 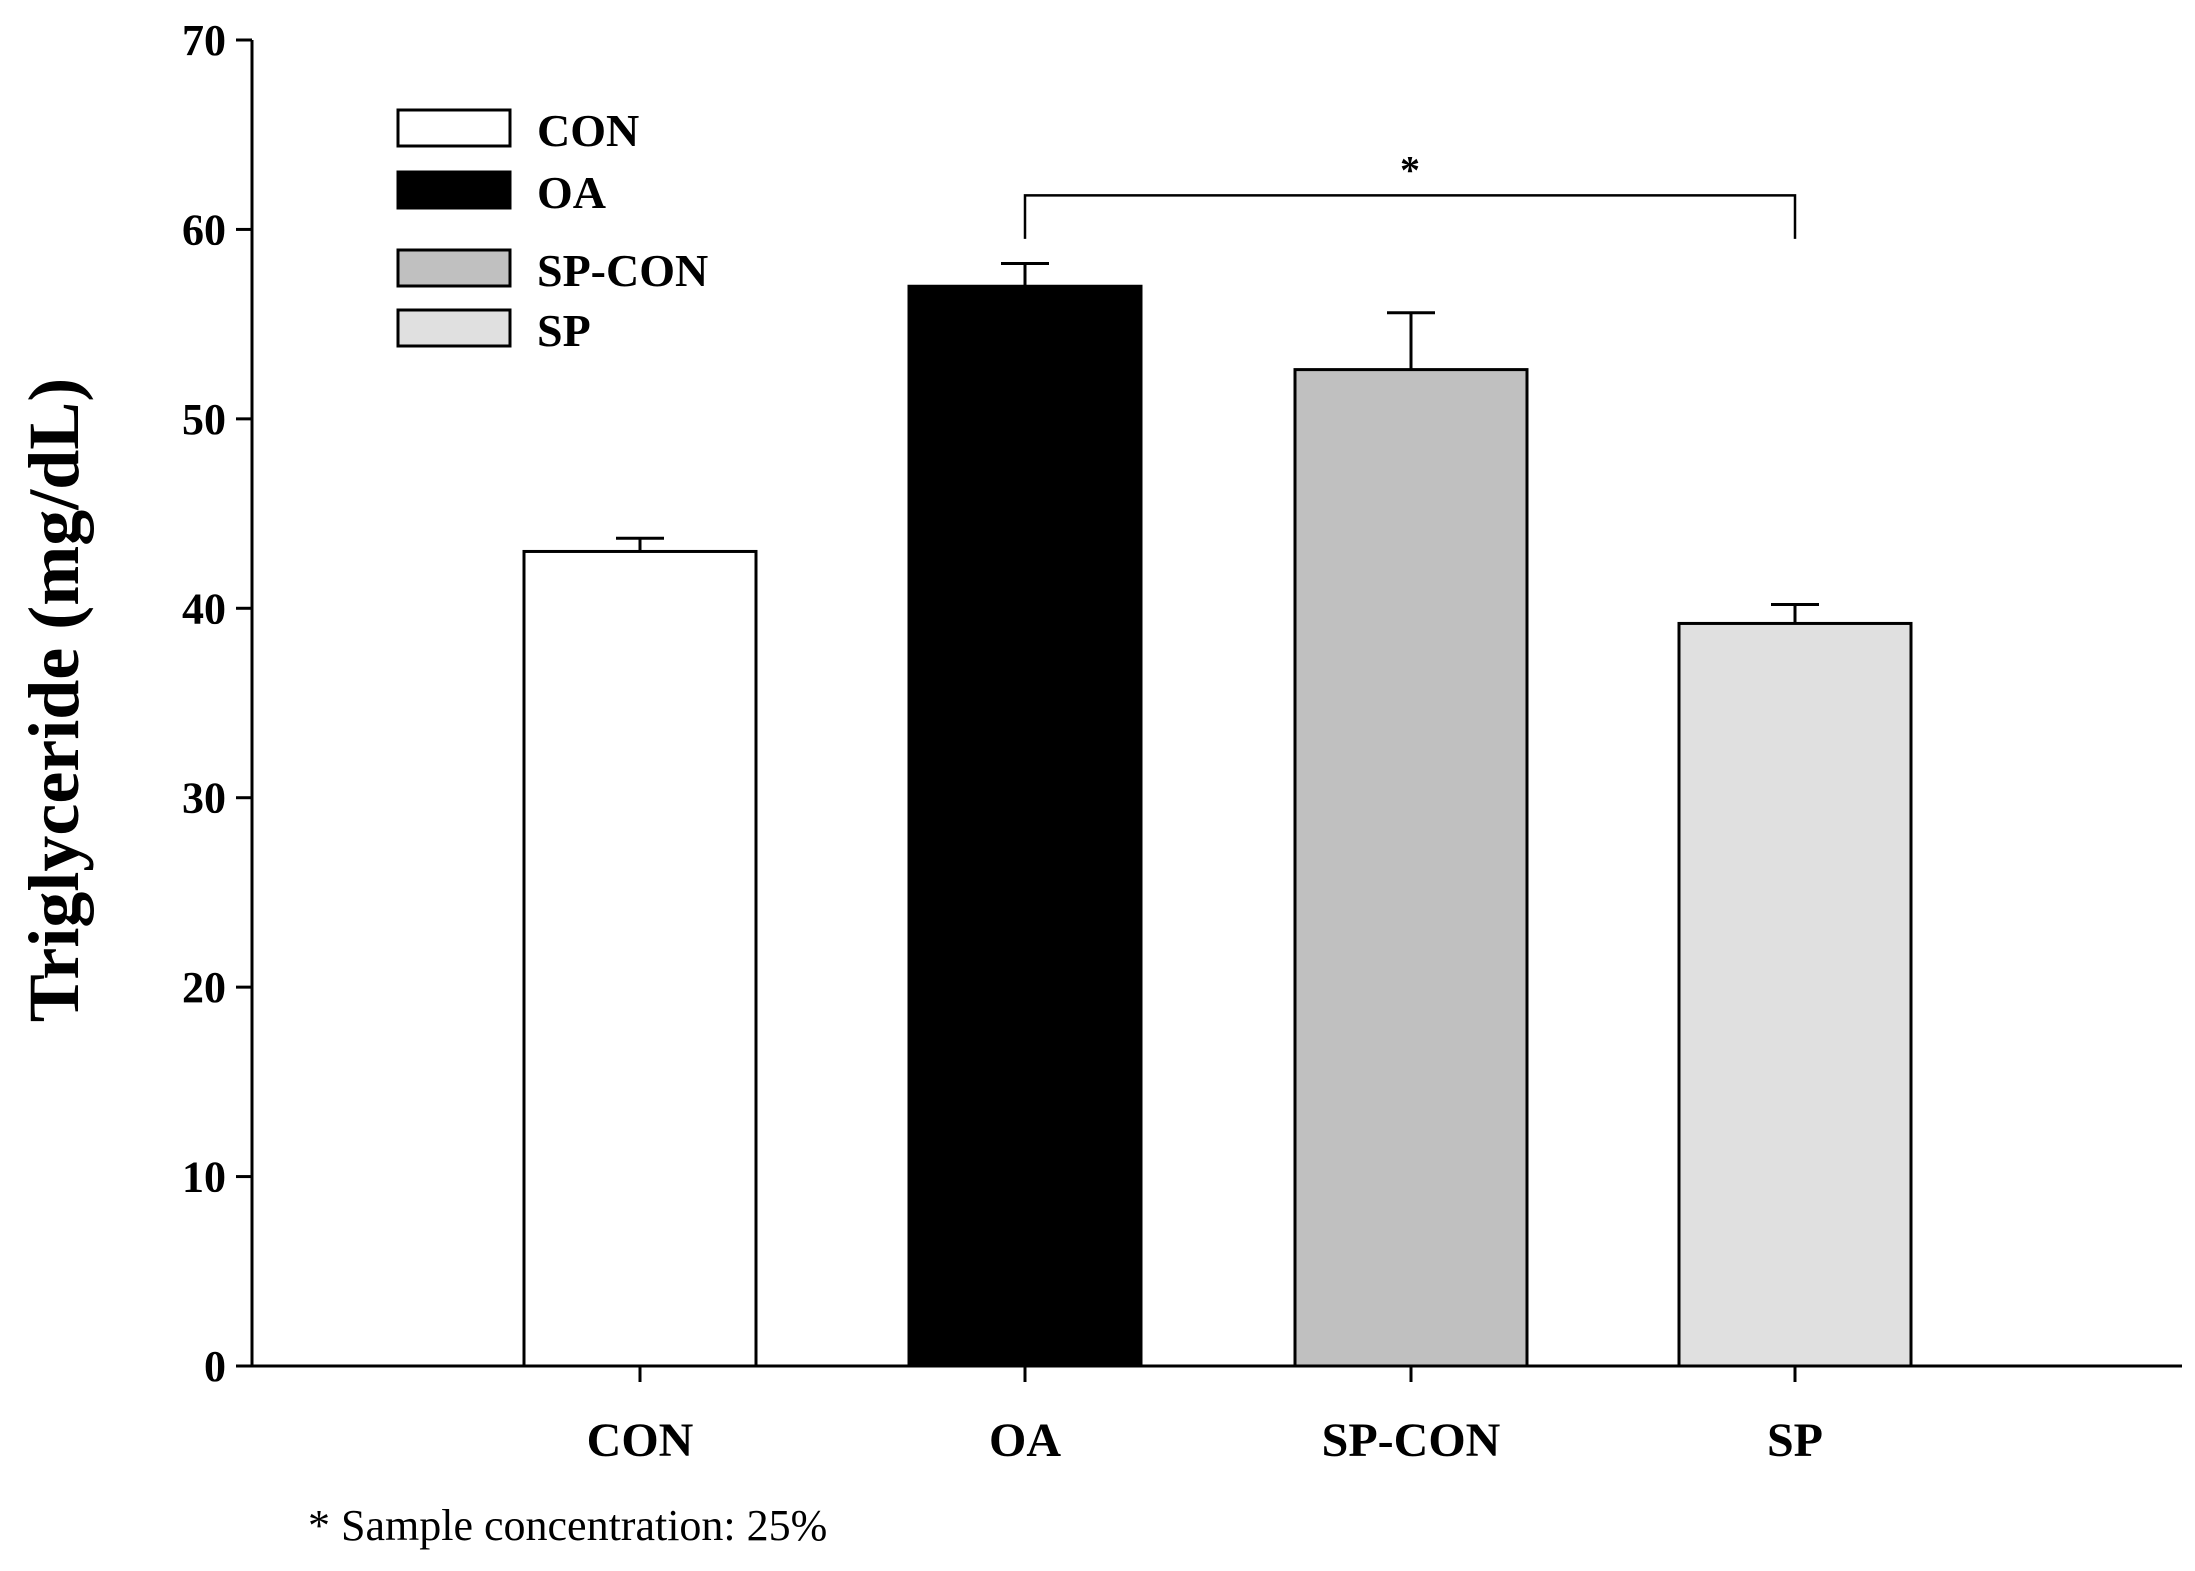 I want to click on y-ticks: 0 10 20 30 40 50 60 70, so click(x=217, y=703).